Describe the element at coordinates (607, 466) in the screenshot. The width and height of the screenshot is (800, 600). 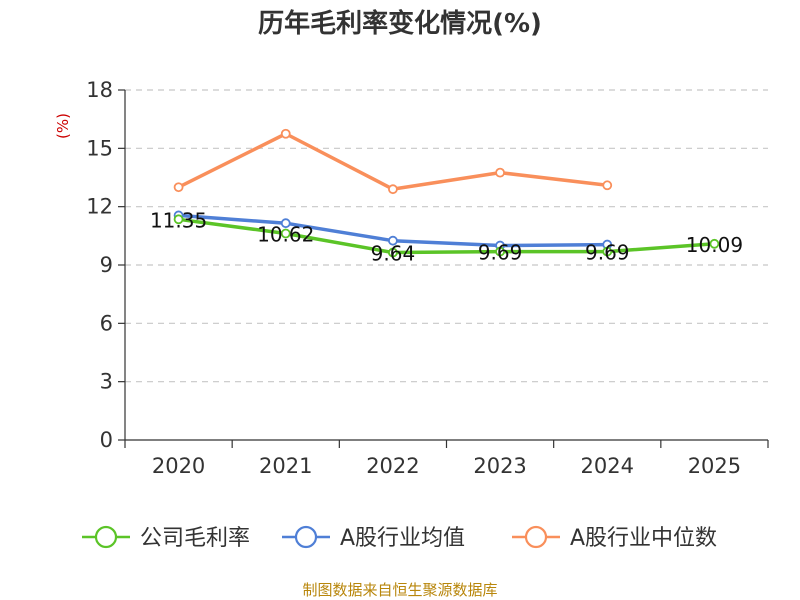
I see `x-tick-label: 2024` at that location.